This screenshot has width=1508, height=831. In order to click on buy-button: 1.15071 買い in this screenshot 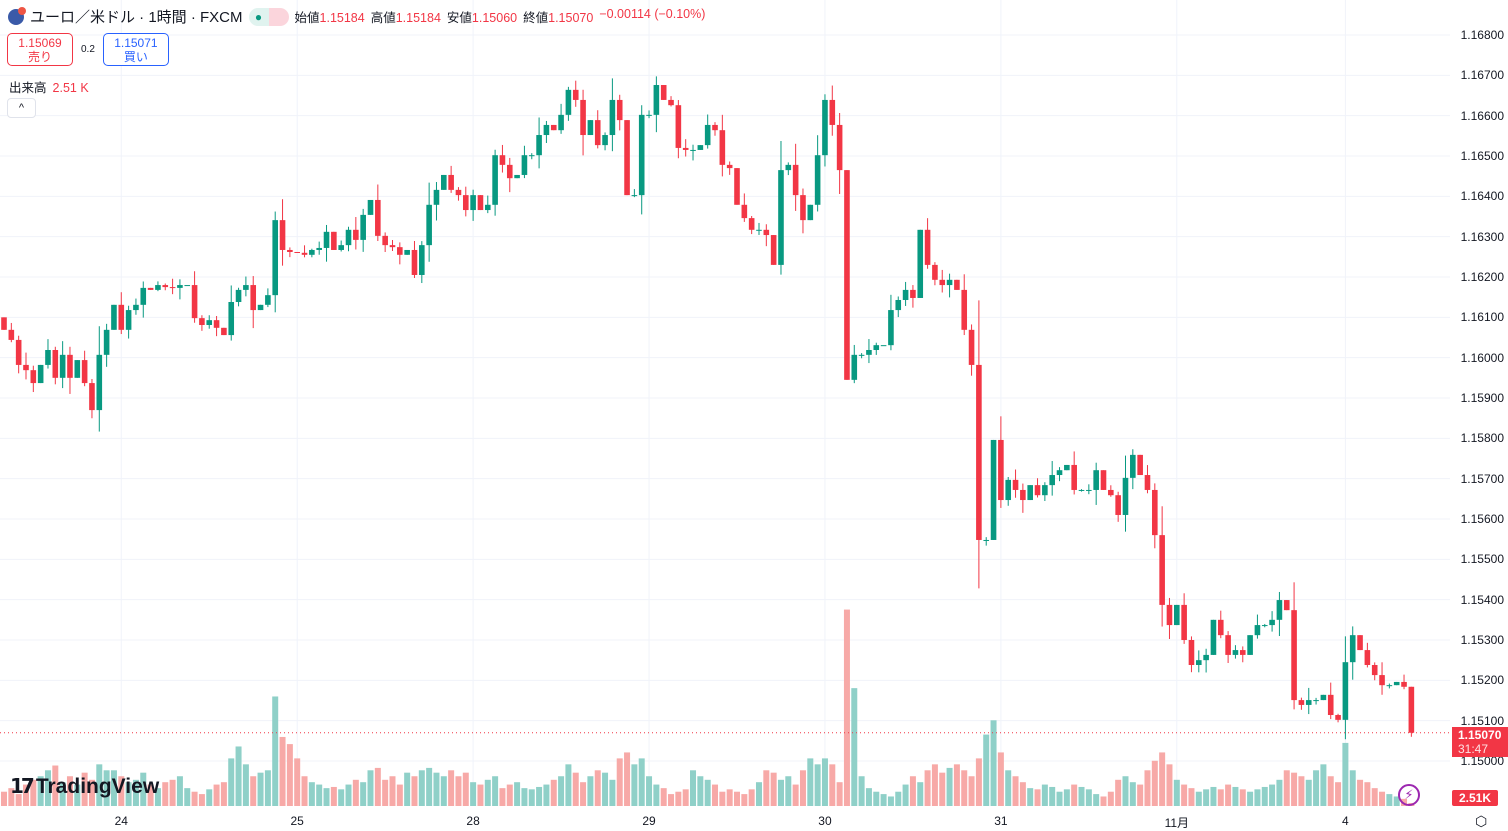, I will do `click(135, 49)`.